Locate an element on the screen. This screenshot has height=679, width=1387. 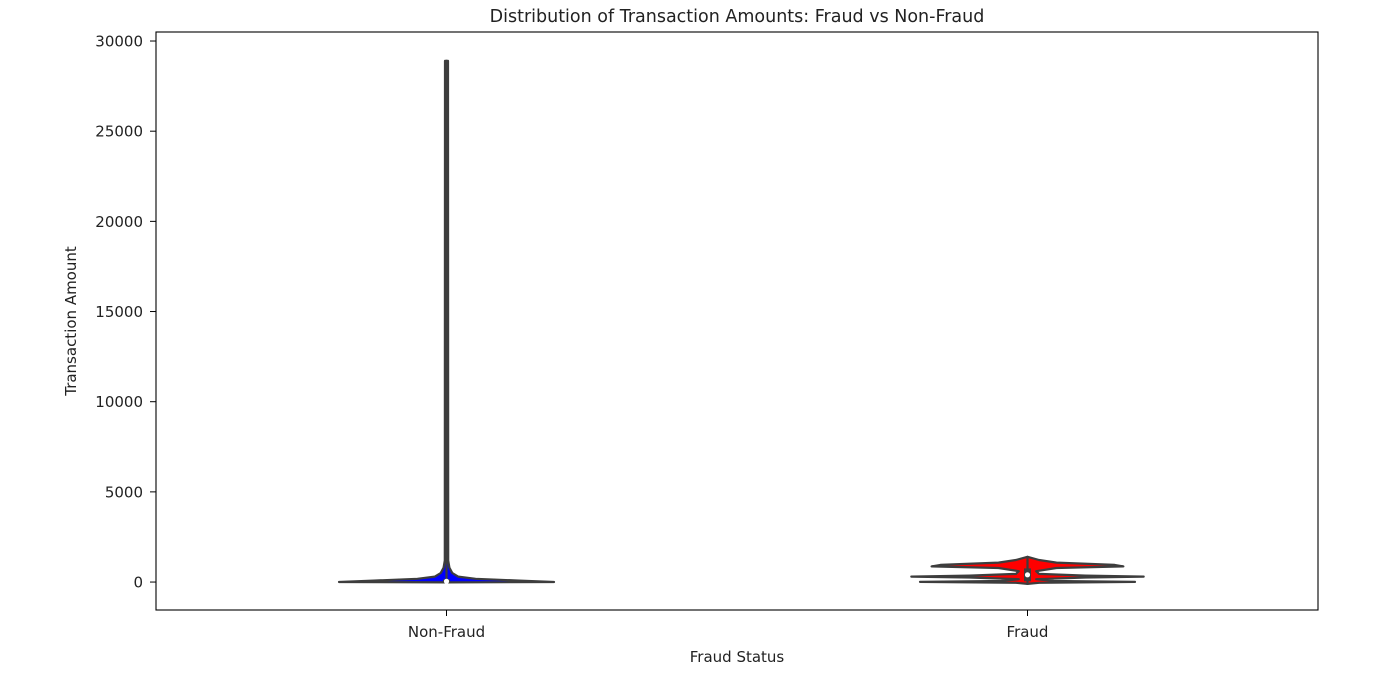
y-axis-label: Transaction Amount is located at coordinates (71, 321).